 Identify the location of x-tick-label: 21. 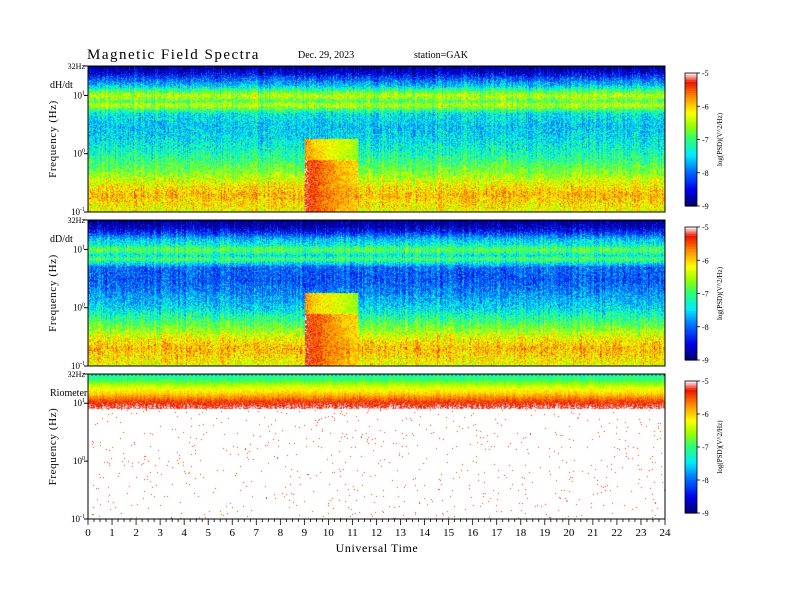
(592, 533).